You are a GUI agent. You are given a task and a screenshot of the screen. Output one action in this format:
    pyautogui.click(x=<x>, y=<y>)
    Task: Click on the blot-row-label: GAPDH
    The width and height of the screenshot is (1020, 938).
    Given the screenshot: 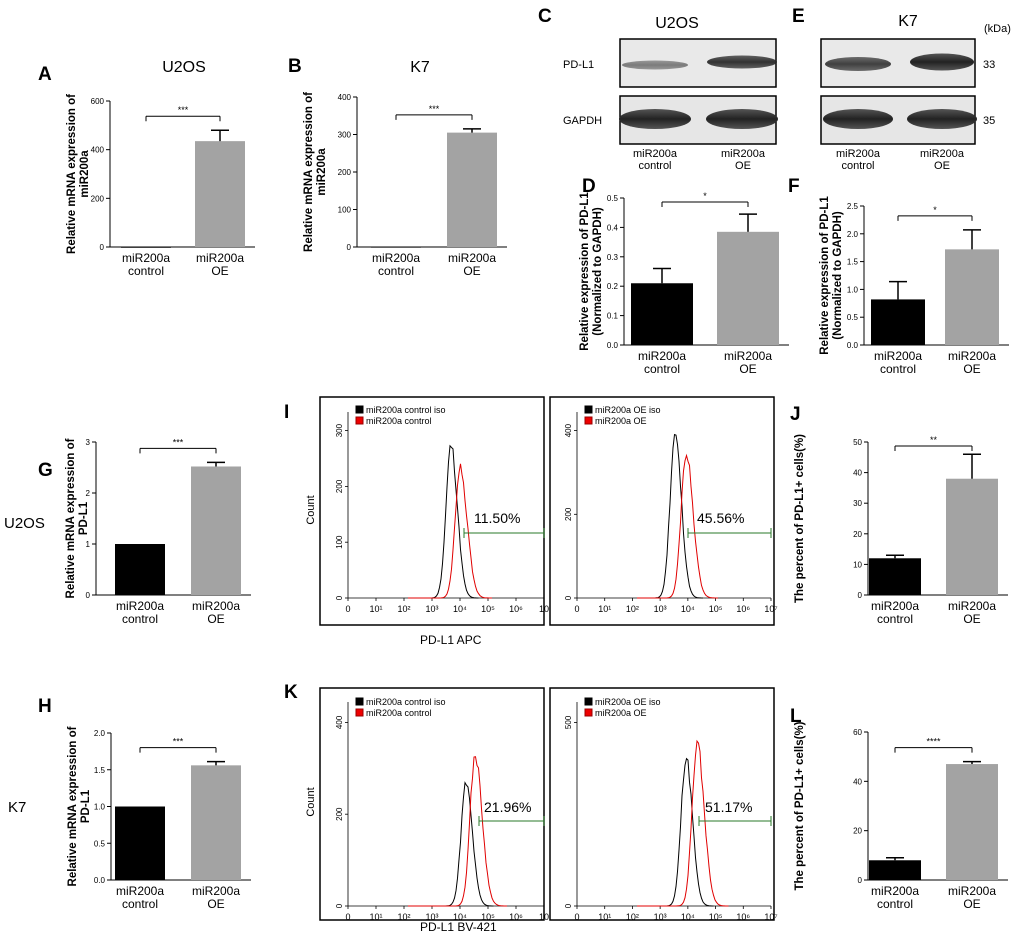 What is the action you would take?
    pyautogui.click(x=582, y=121)
    